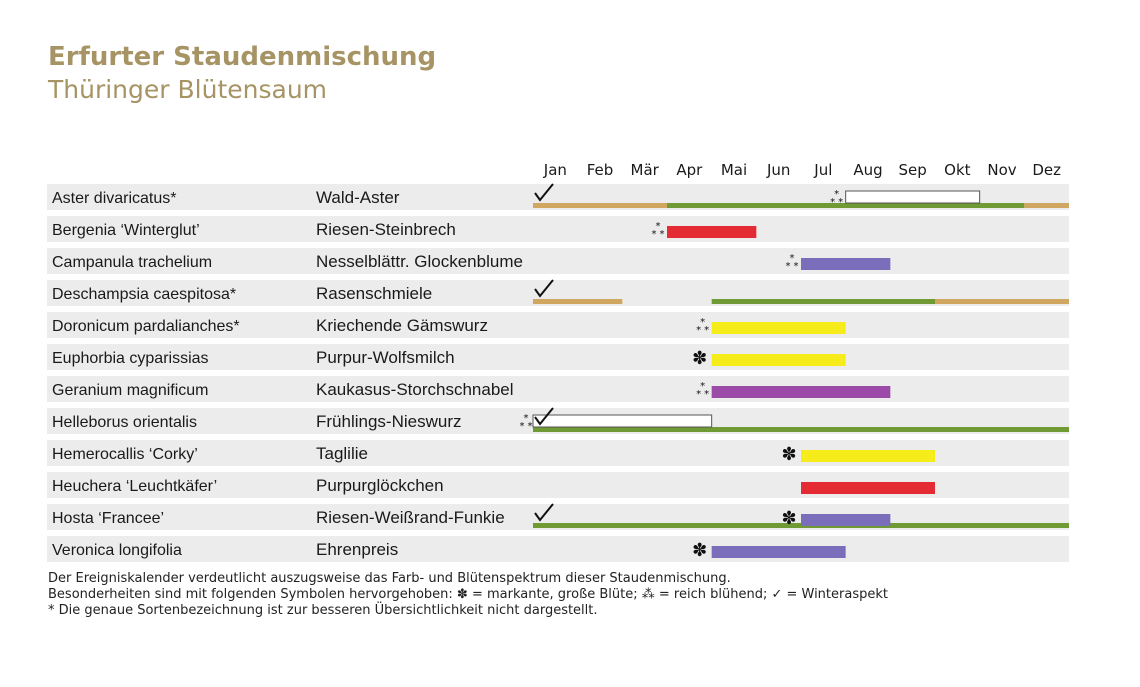 The height and width of the screenshot is (687, 1140). What do you see at coordinates (146, 326) in the screenshot?
I see `plant-latin-name: Doronicum pardalianches*` at bounding box center [146, 326].